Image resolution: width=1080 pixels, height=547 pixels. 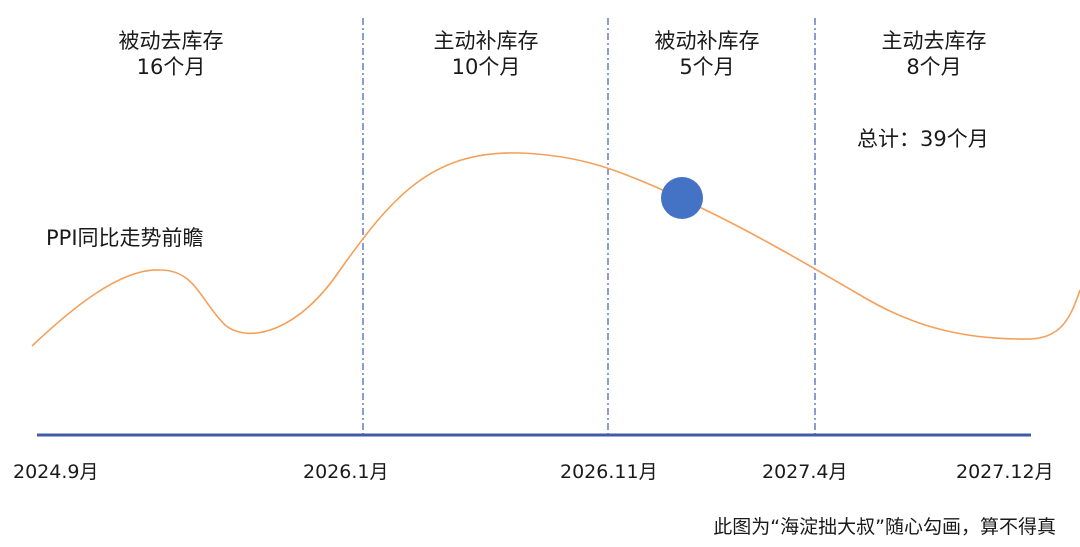 What do you see at coordinates (171, 54) in the screenshot?
I see `phase-label-passive-destocking: 被动去库存 16个月` at bounding box center [171, 54].